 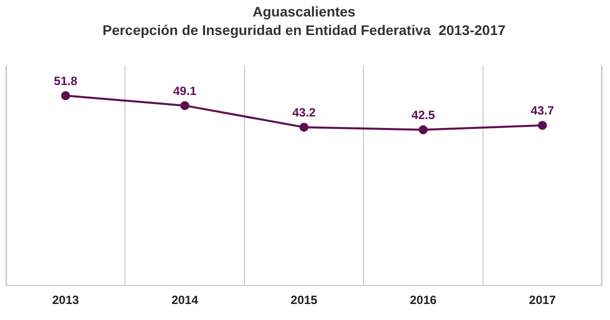 What do you see at coordinates (424, 115) in the screenshot?
I see `data-label: 42.5` at bounding box center [424, 115].